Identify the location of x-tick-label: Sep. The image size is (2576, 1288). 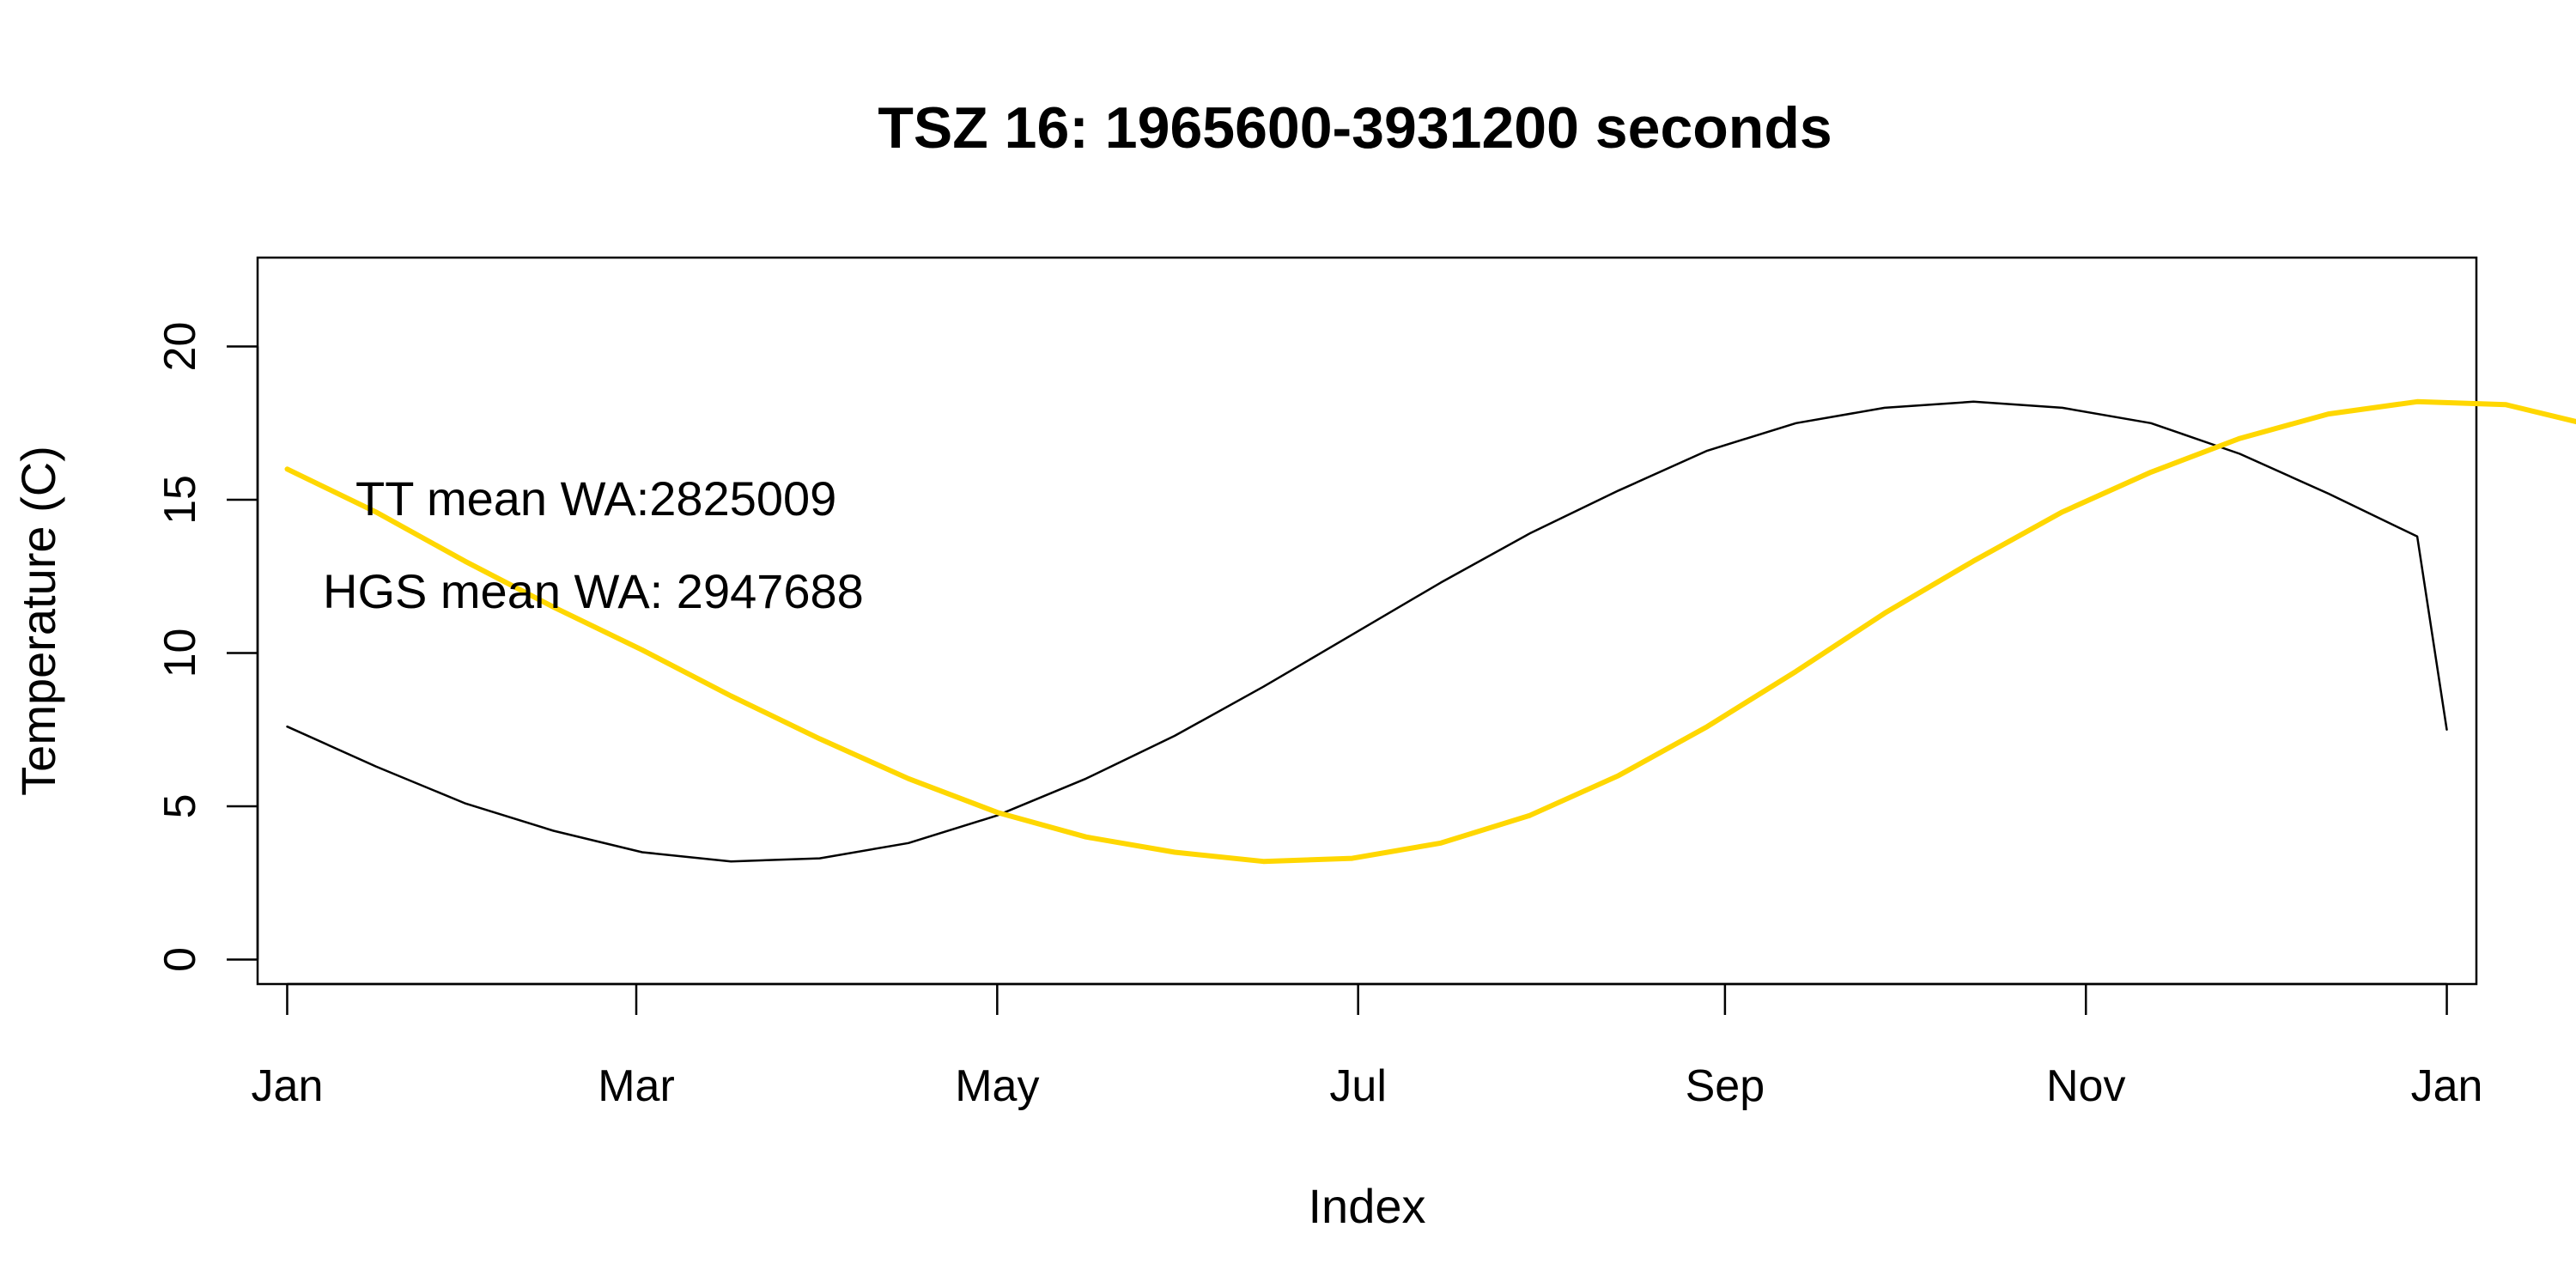
(1726, 1086).